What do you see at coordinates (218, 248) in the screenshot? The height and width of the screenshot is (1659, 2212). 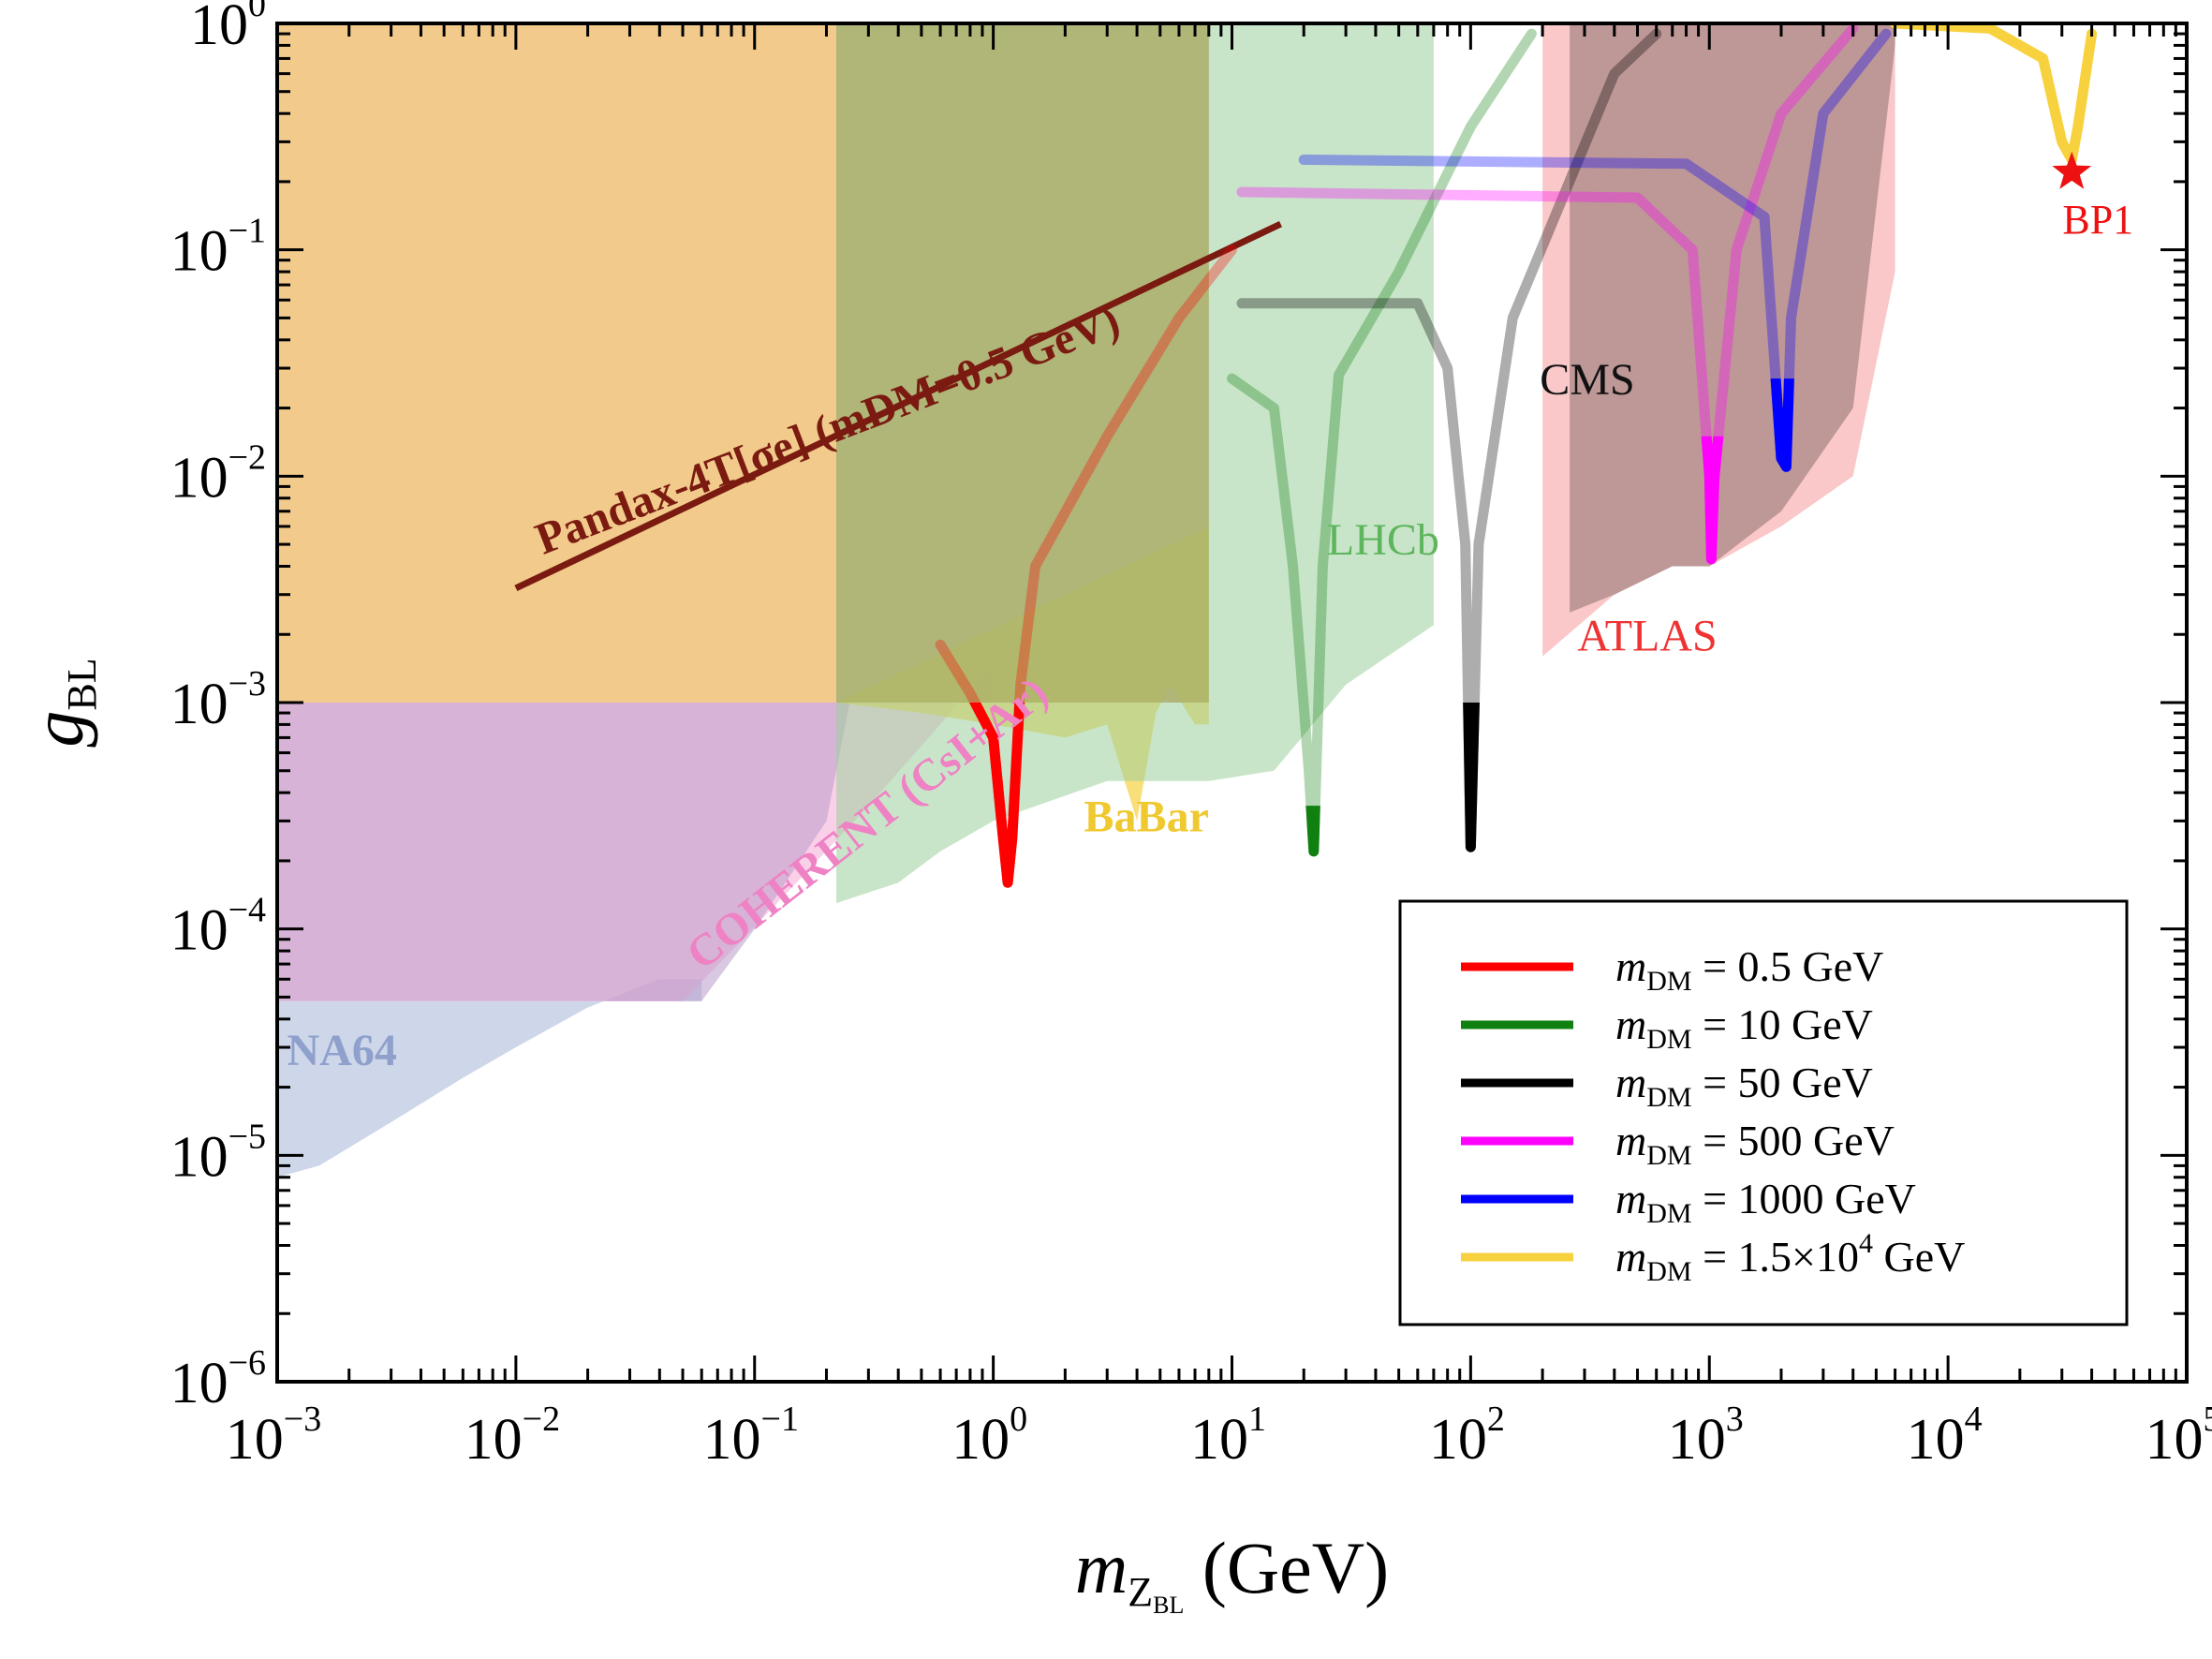 I see `y-tick-label: 10⁻¹` at bounding box center [218, 248].